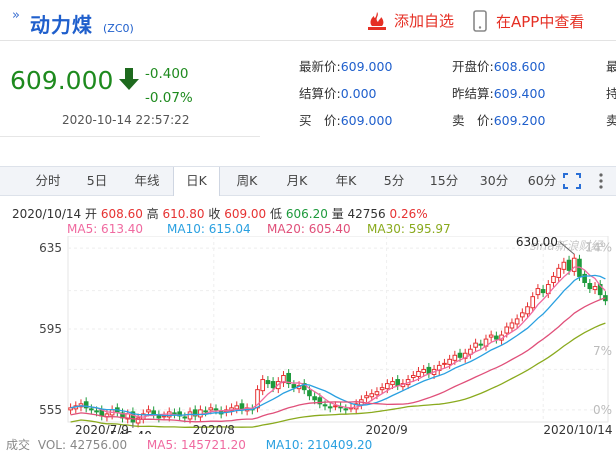  Describe the element at coordinates (147, 180) in the screenshot. I see `tab-year-line: 年线` at that location.